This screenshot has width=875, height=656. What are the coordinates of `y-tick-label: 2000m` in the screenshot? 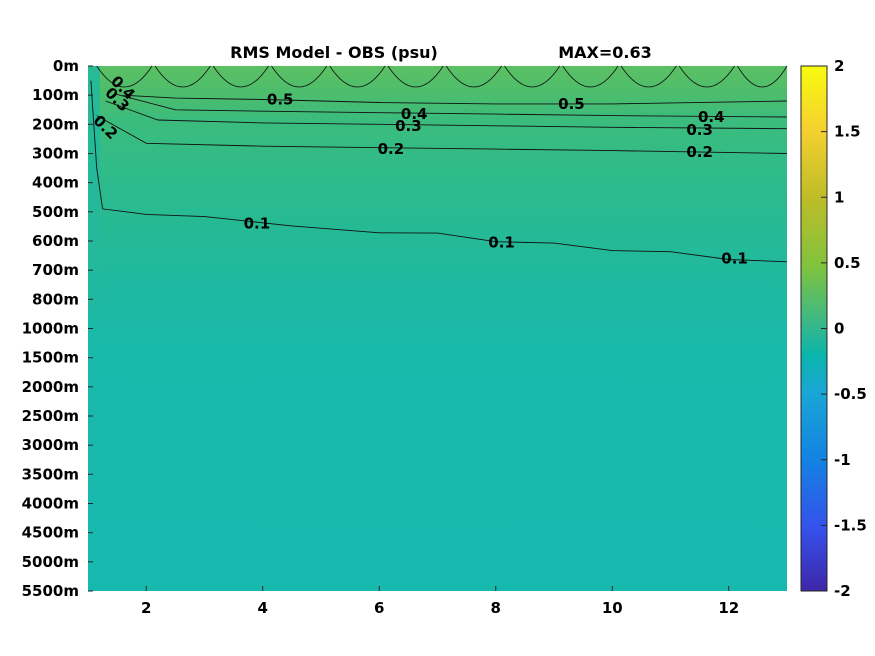 It's located at (50, 387).